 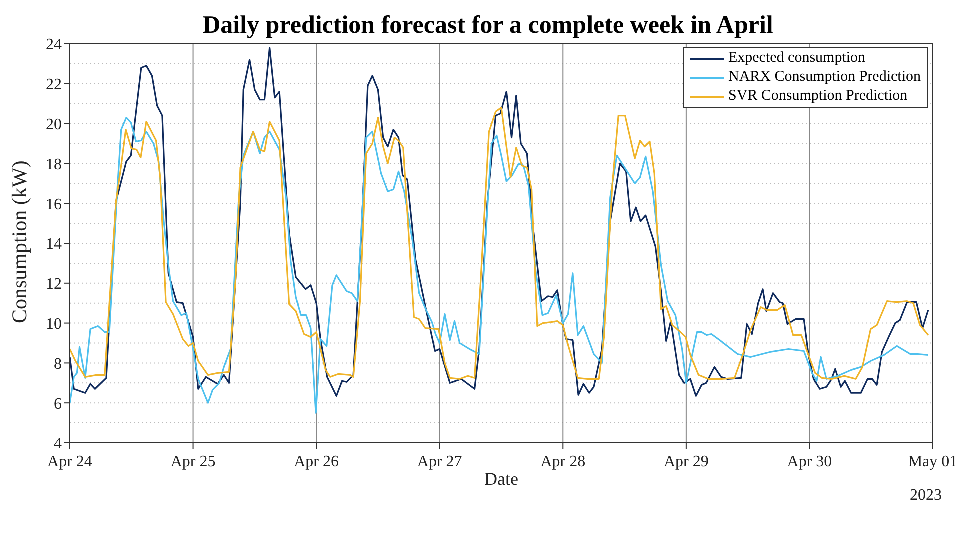 What do you see at coordinates (70, 461) in the screenshot?
I see `x-tick-label: Apr 24` at bounding box center [70, 461].